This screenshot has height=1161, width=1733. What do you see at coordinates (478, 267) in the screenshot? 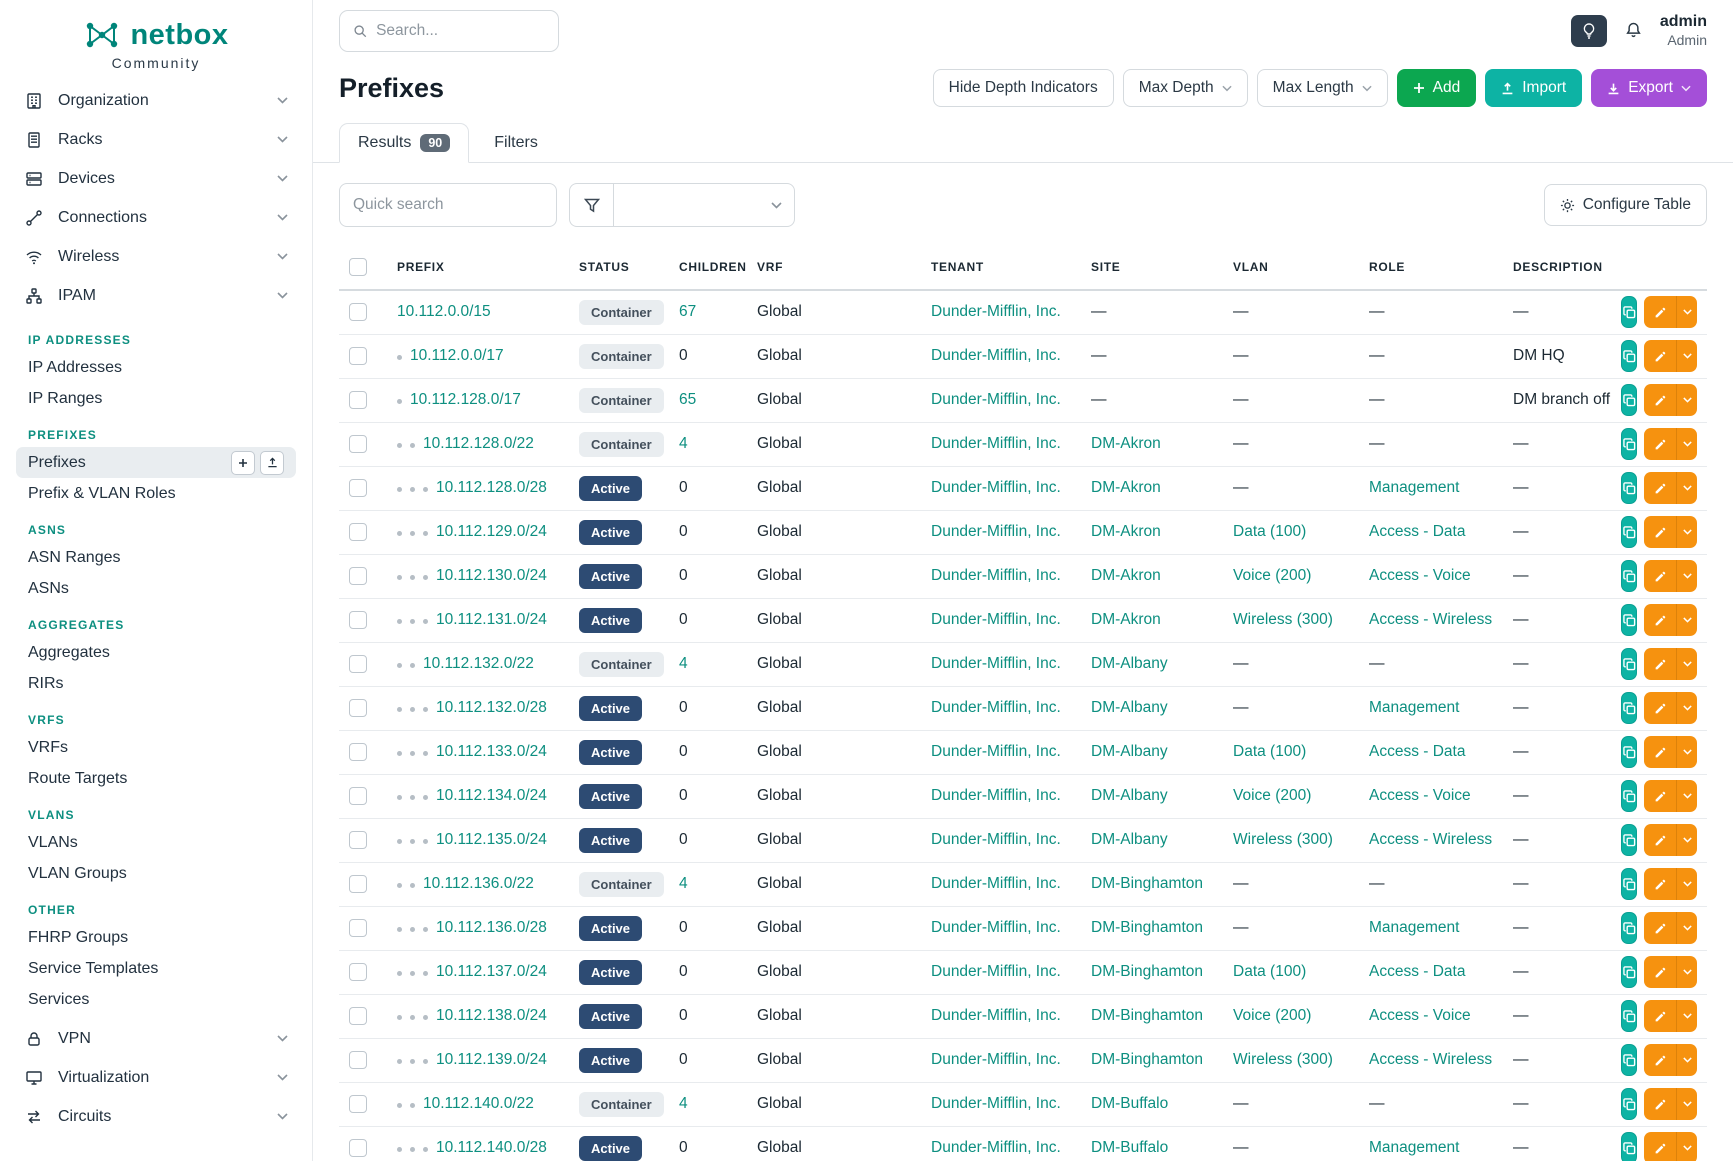
I see `column-header-prefix: Prefix` at bounding box center [478, 267].